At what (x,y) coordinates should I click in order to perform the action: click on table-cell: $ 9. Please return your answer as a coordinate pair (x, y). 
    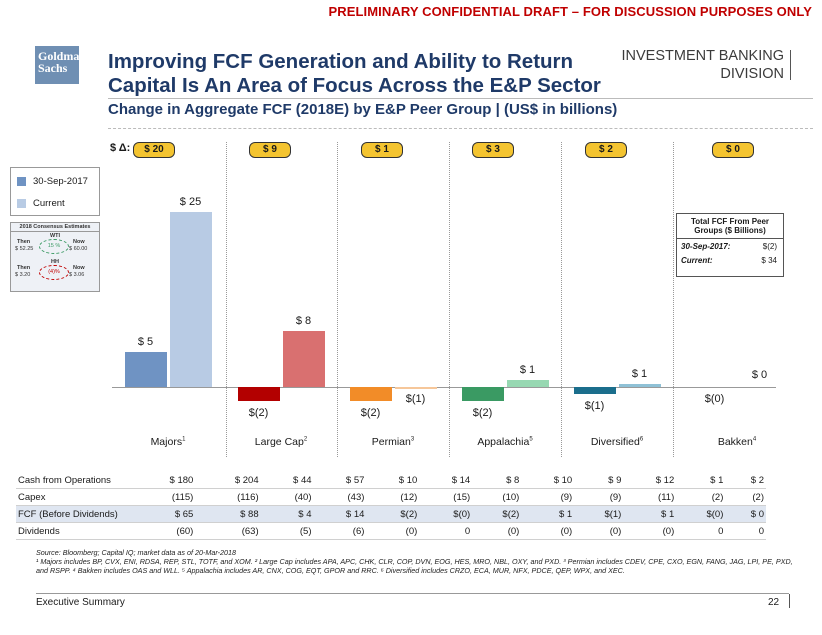
    Looking at the image, I should click on (599, 480).